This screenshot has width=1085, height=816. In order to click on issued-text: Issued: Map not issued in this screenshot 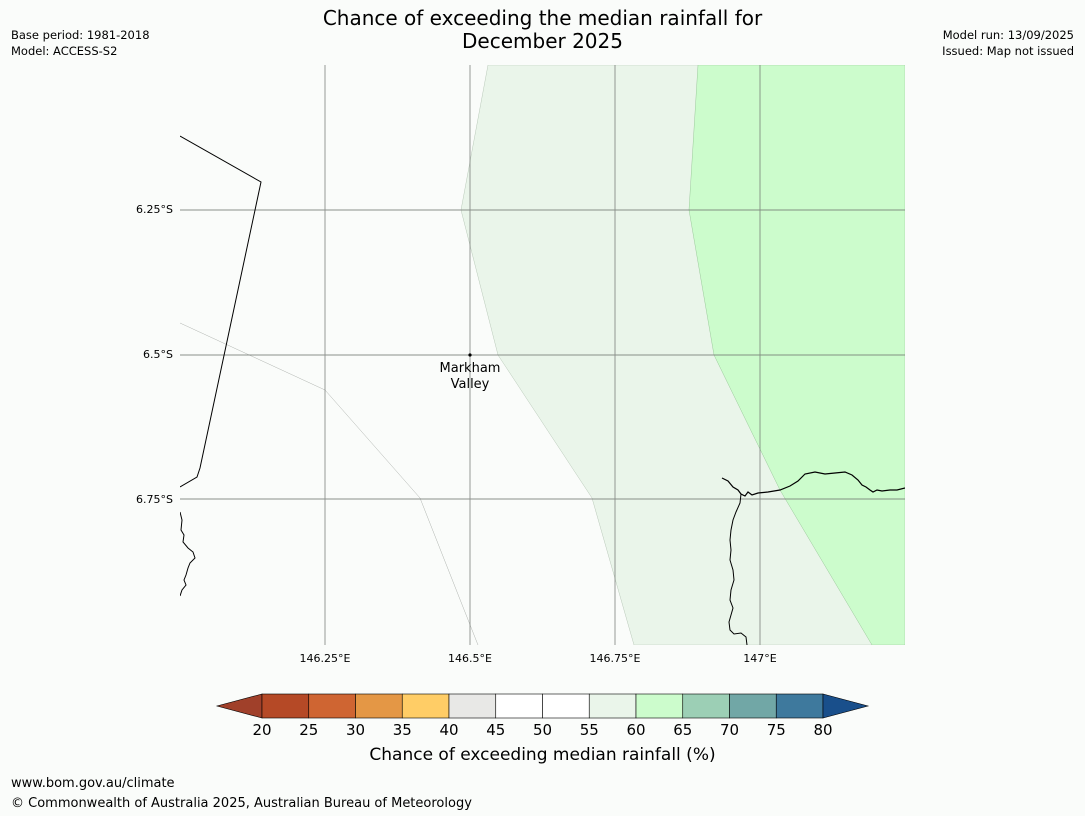, I will do `click(1008, 51)`.